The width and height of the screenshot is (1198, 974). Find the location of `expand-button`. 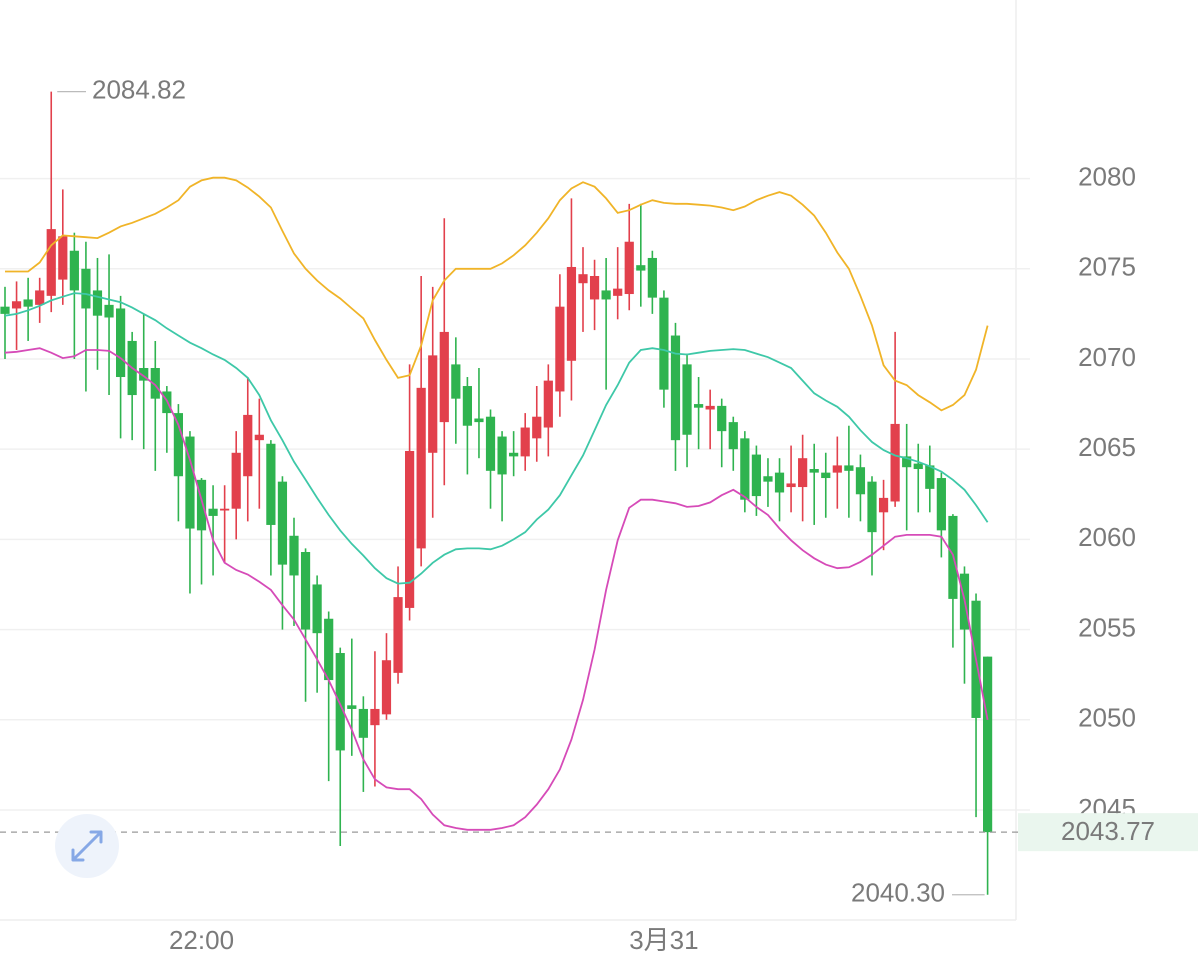

expand-button is located at coordinates (87, 846).